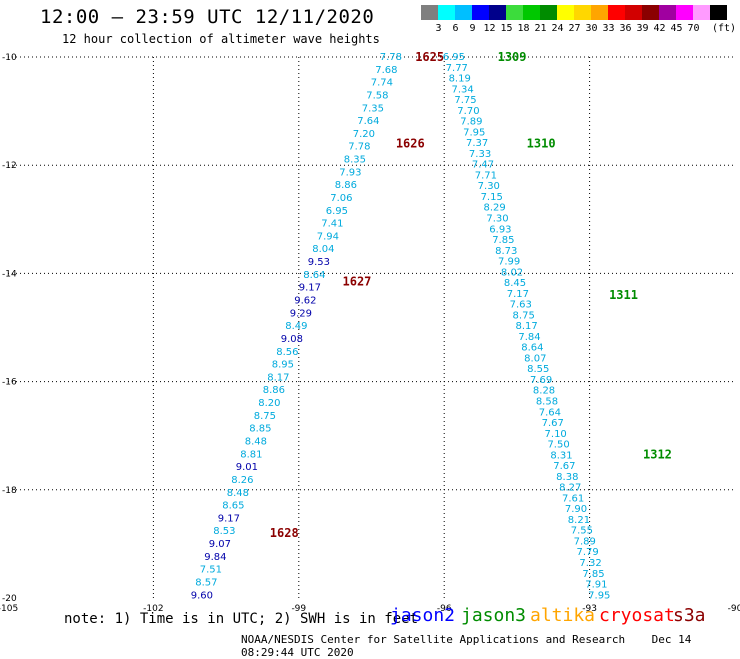 The height and width of the screenshot is (659, 740). I want to click on wave-height-value: 7.94, so click(328, 236).